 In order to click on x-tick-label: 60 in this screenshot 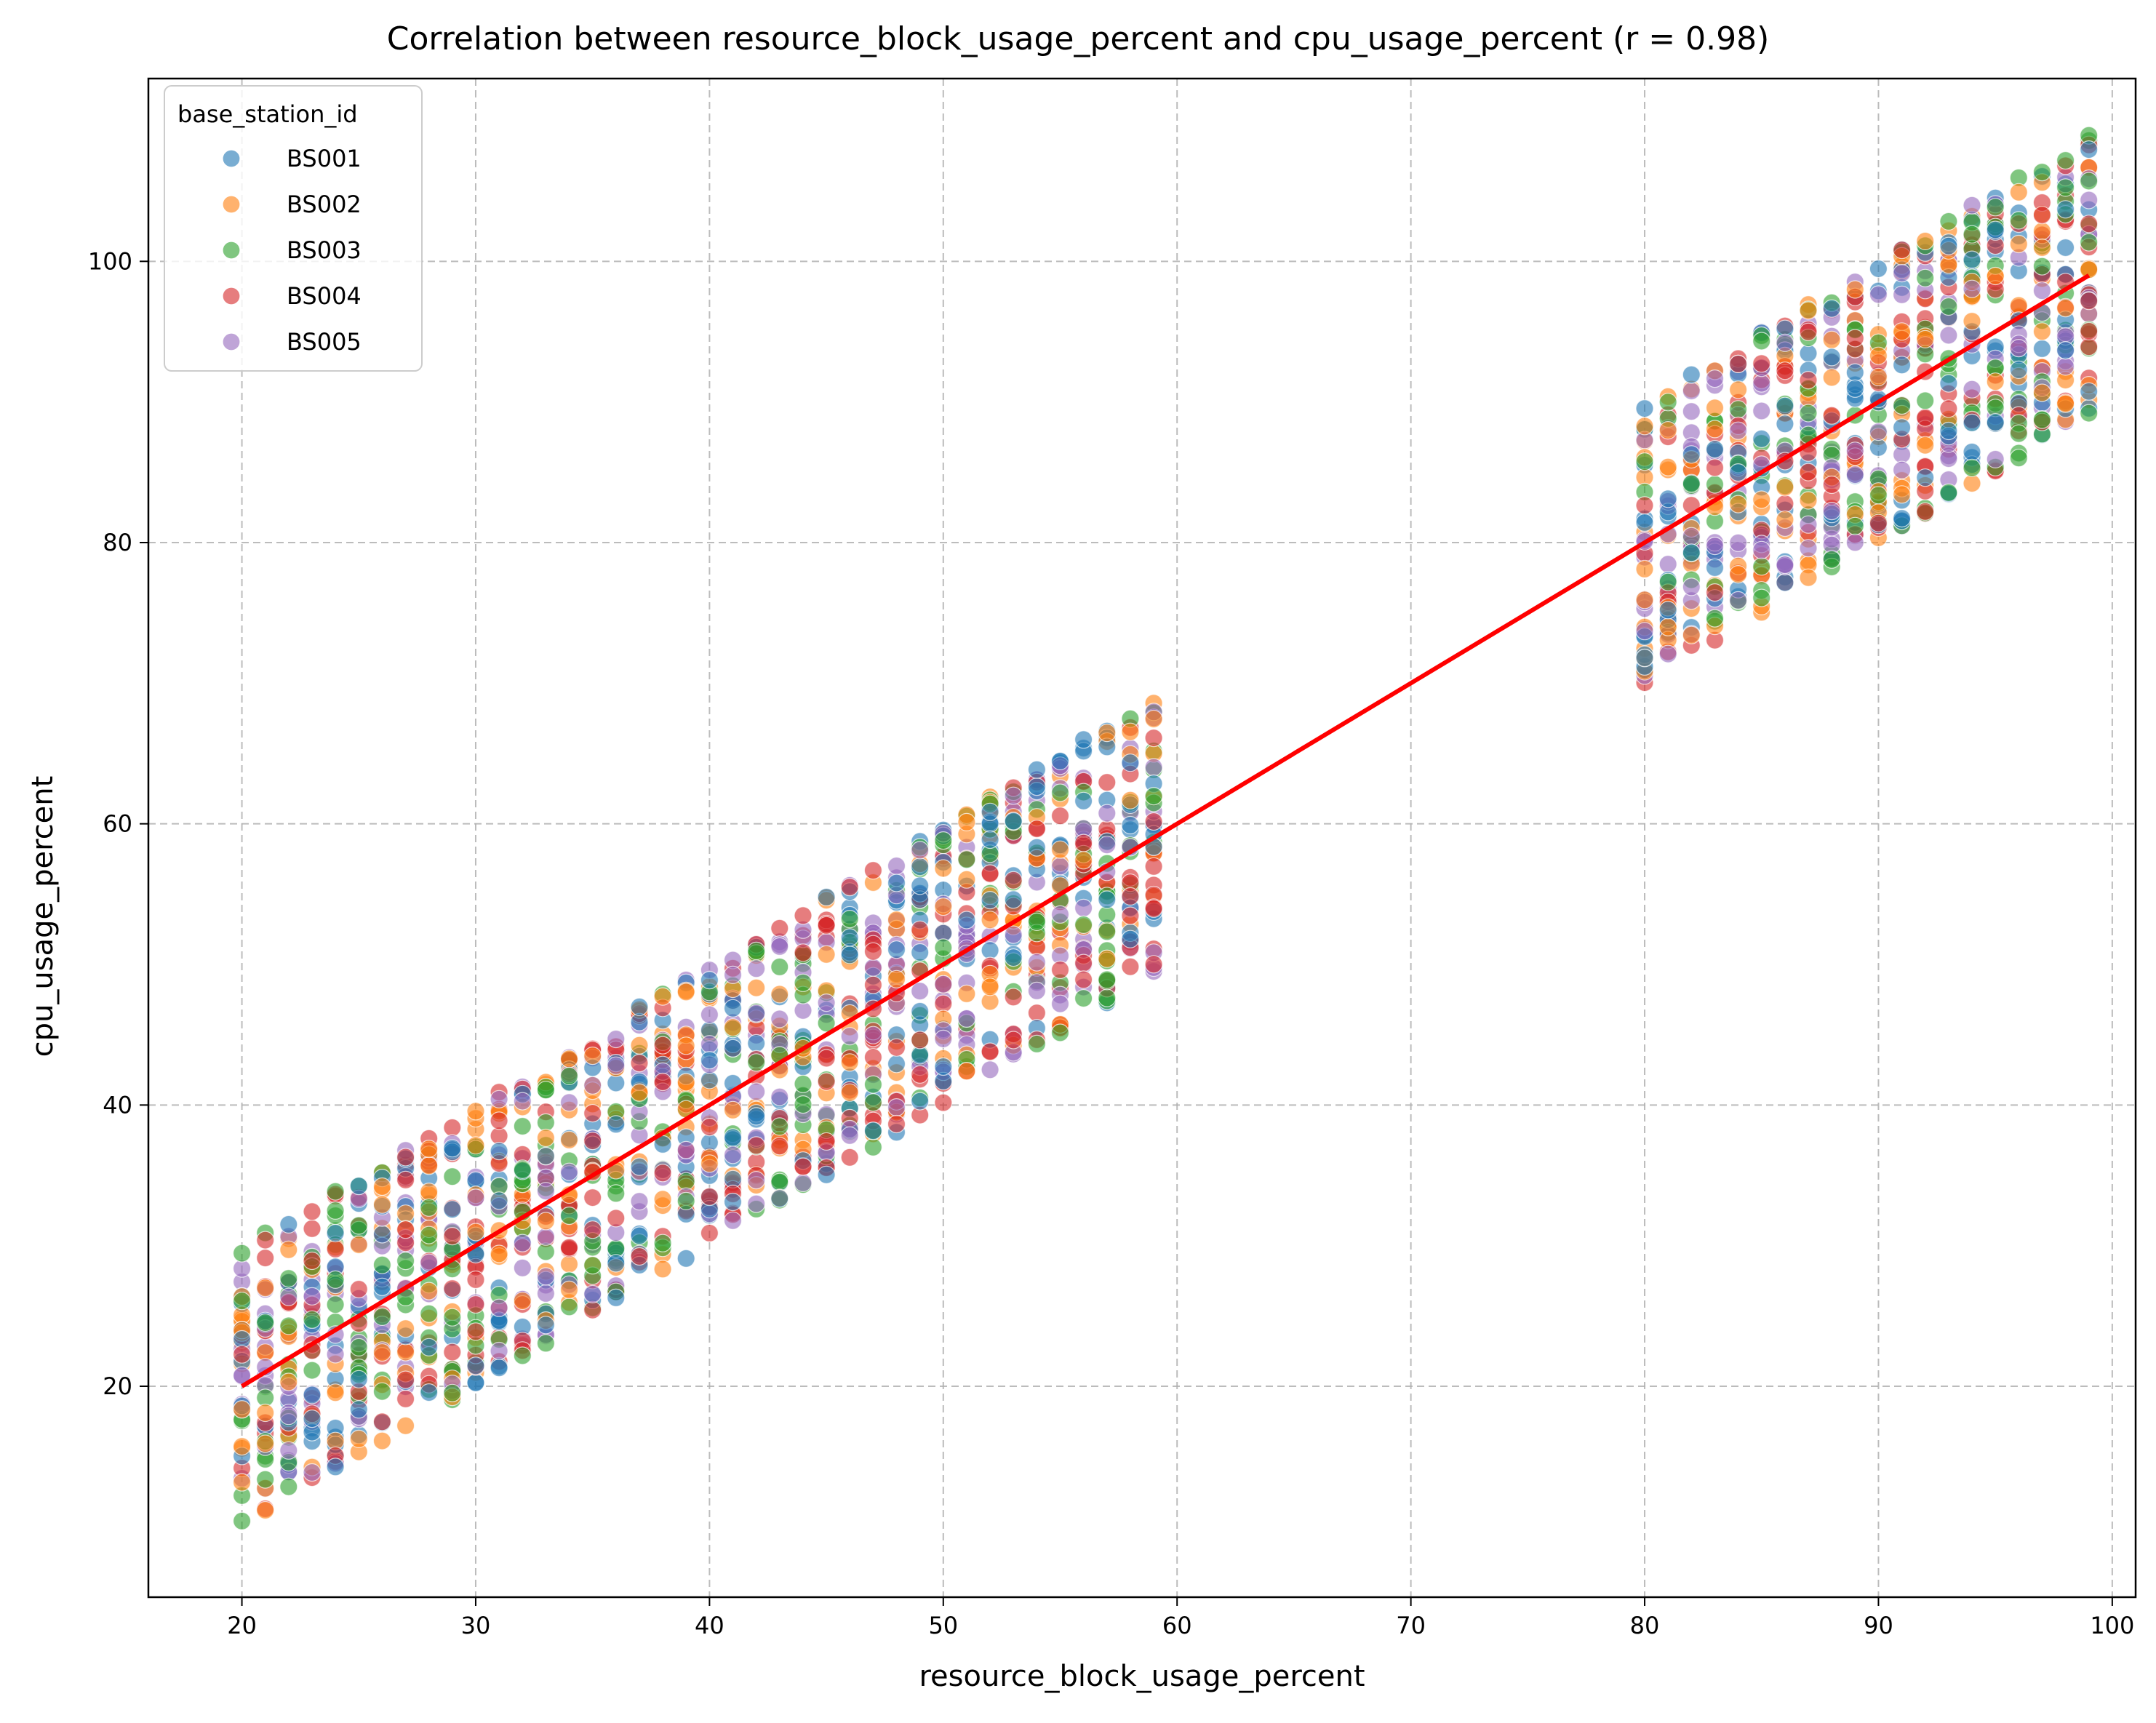, I will do `click(1177, 1625)`.